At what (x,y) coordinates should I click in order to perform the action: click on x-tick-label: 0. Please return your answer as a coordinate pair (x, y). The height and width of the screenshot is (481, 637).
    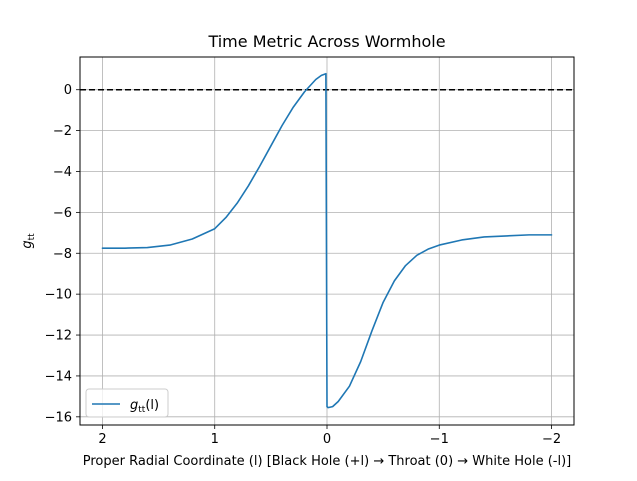
    Looking at the image, I should click on (327, 439).